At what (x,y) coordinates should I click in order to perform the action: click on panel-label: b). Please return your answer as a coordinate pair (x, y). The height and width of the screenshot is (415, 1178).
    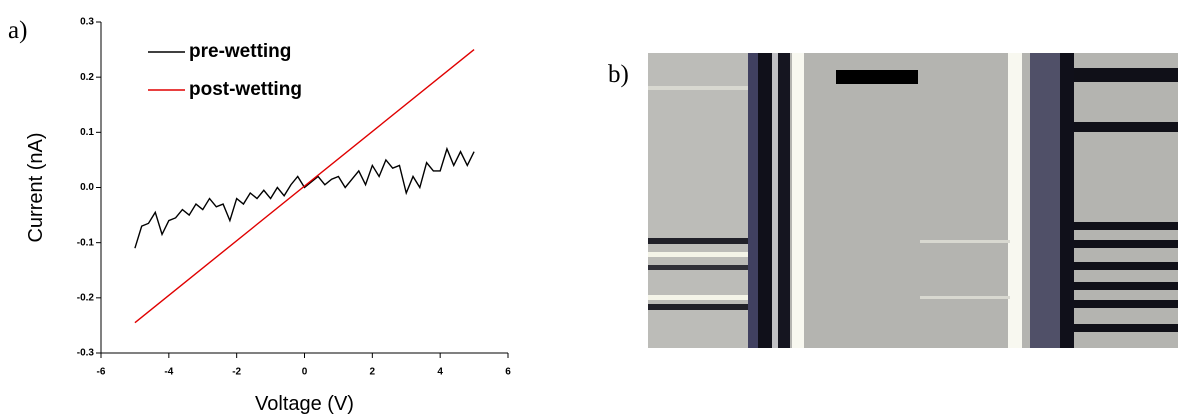
    Looking at the image, I should click on (618, 74).